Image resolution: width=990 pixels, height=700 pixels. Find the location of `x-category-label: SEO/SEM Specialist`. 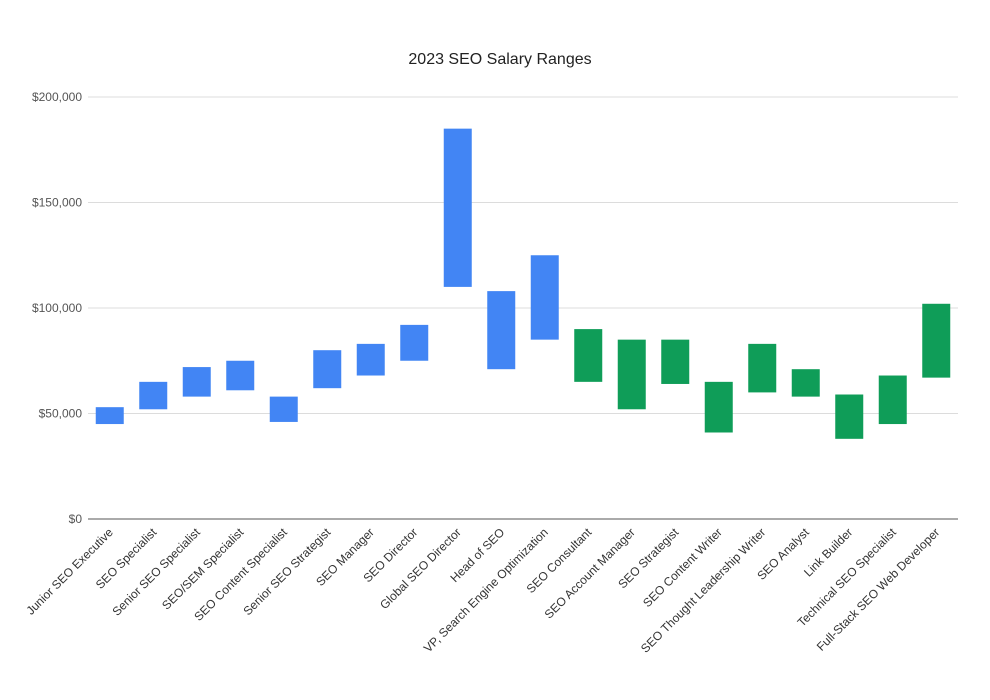

x-category-label: SEO/SEM Specialist is located at coordinates (203, 569).